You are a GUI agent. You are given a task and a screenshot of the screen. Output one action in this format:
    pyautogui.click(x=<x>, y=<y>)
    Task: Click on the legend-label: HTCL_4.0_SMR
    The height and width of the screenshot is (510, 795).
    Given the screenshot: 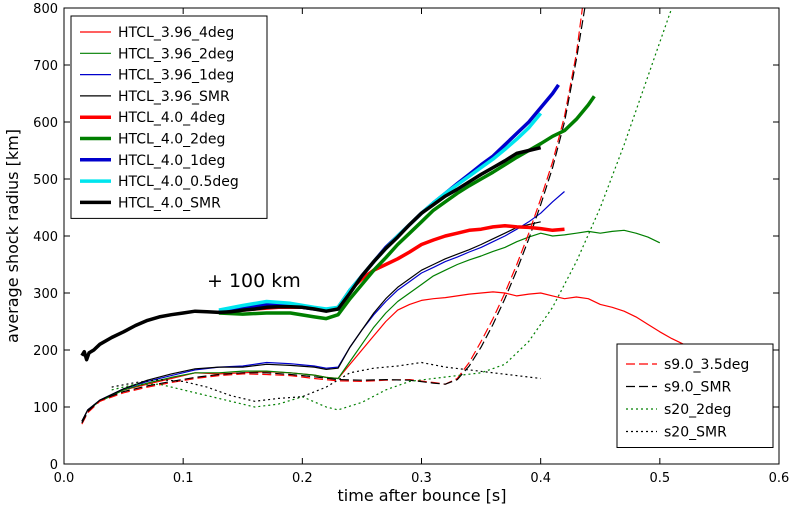 What is the action you would take?
    pyautogui.click(x=169, y=203)
    